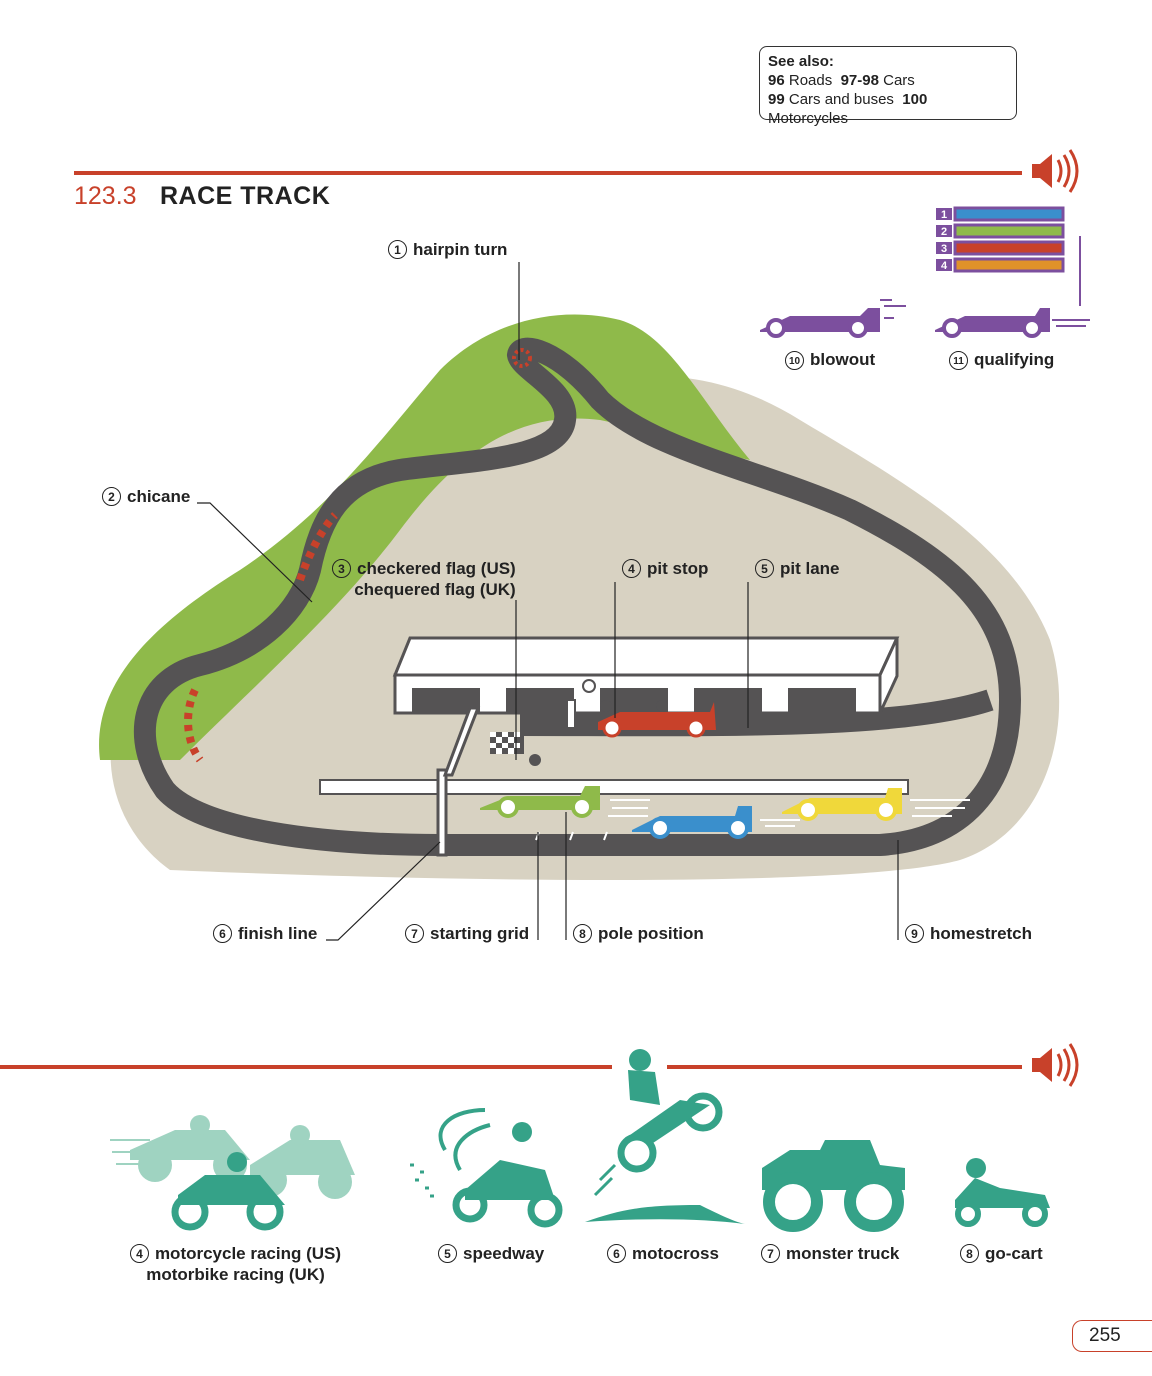 The height and width of the screenshot is (1376, 1152). I want to click on section-number: 123.3, so click(105, 196).